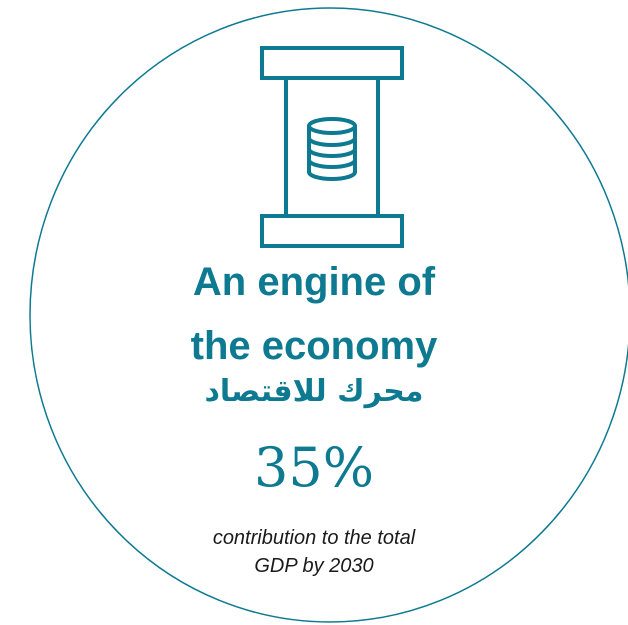 This screenshot has width=628, height=625. What do you see at coordinates (314, 282) in the screenshot?
I see `headline-line-1: An engine of` at bounding box center [314, 282].